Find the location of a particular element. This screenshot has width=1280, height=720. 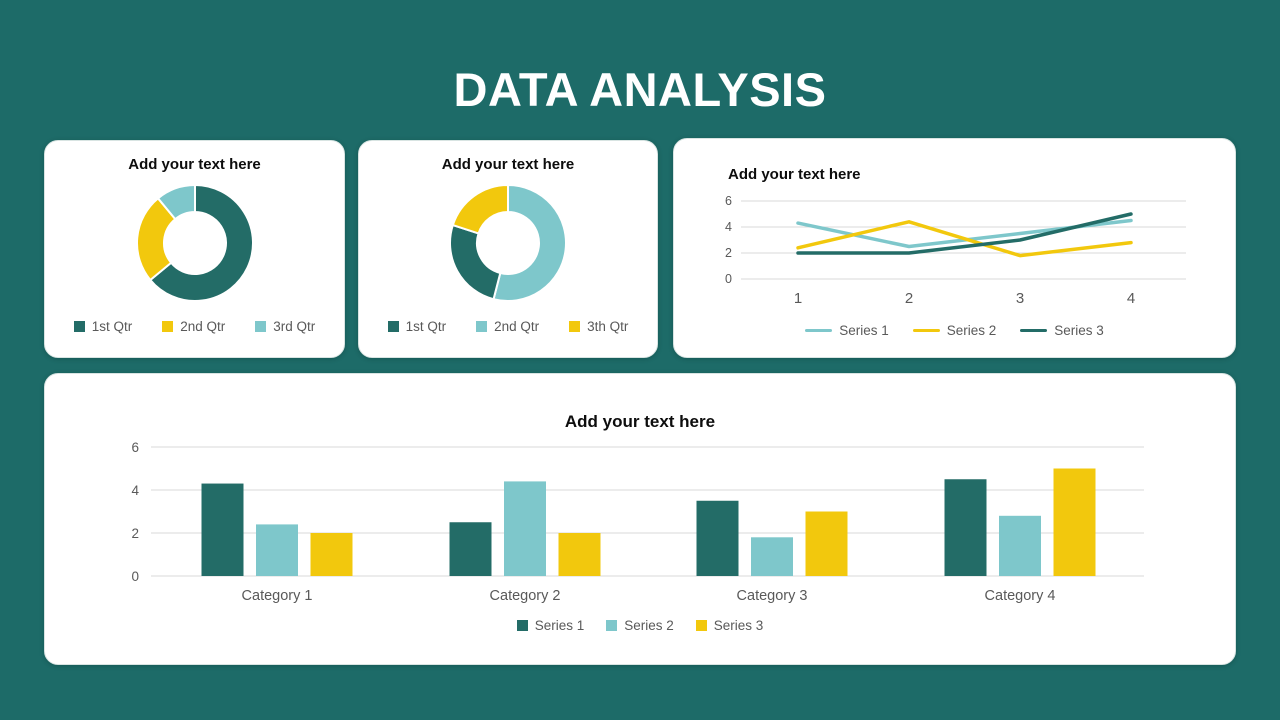

chart-legend: 1st Qtr 2nd Qtr 3th Qtr is located at coordinates (508, 326).